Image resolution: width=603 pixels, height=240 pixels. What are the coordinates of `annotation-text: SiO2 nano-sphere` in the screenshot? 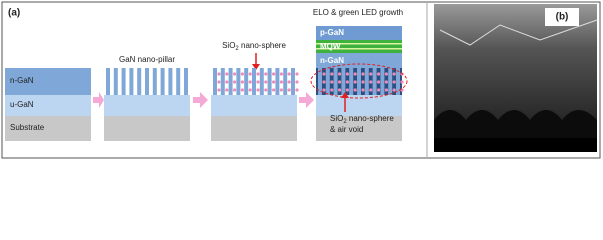 It's located at (362, 119).